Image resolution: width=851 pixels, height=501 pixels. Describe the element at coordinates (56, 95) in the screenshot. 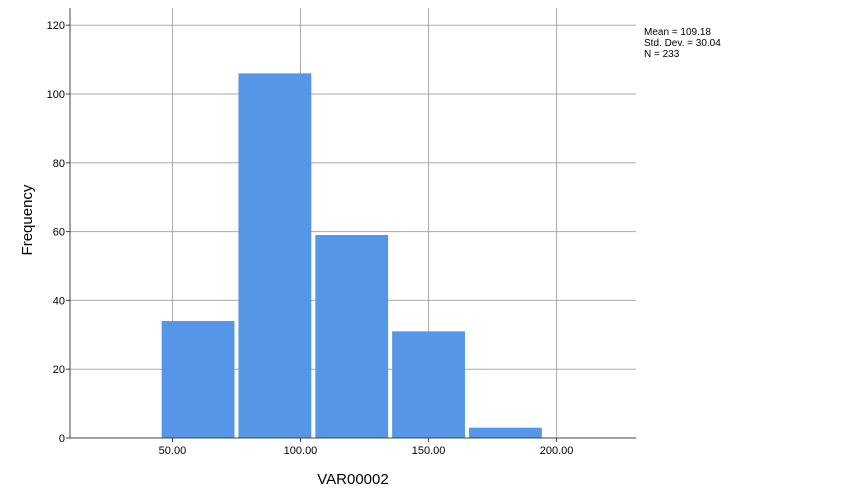

I see `y-tick-label: 100` at that location.